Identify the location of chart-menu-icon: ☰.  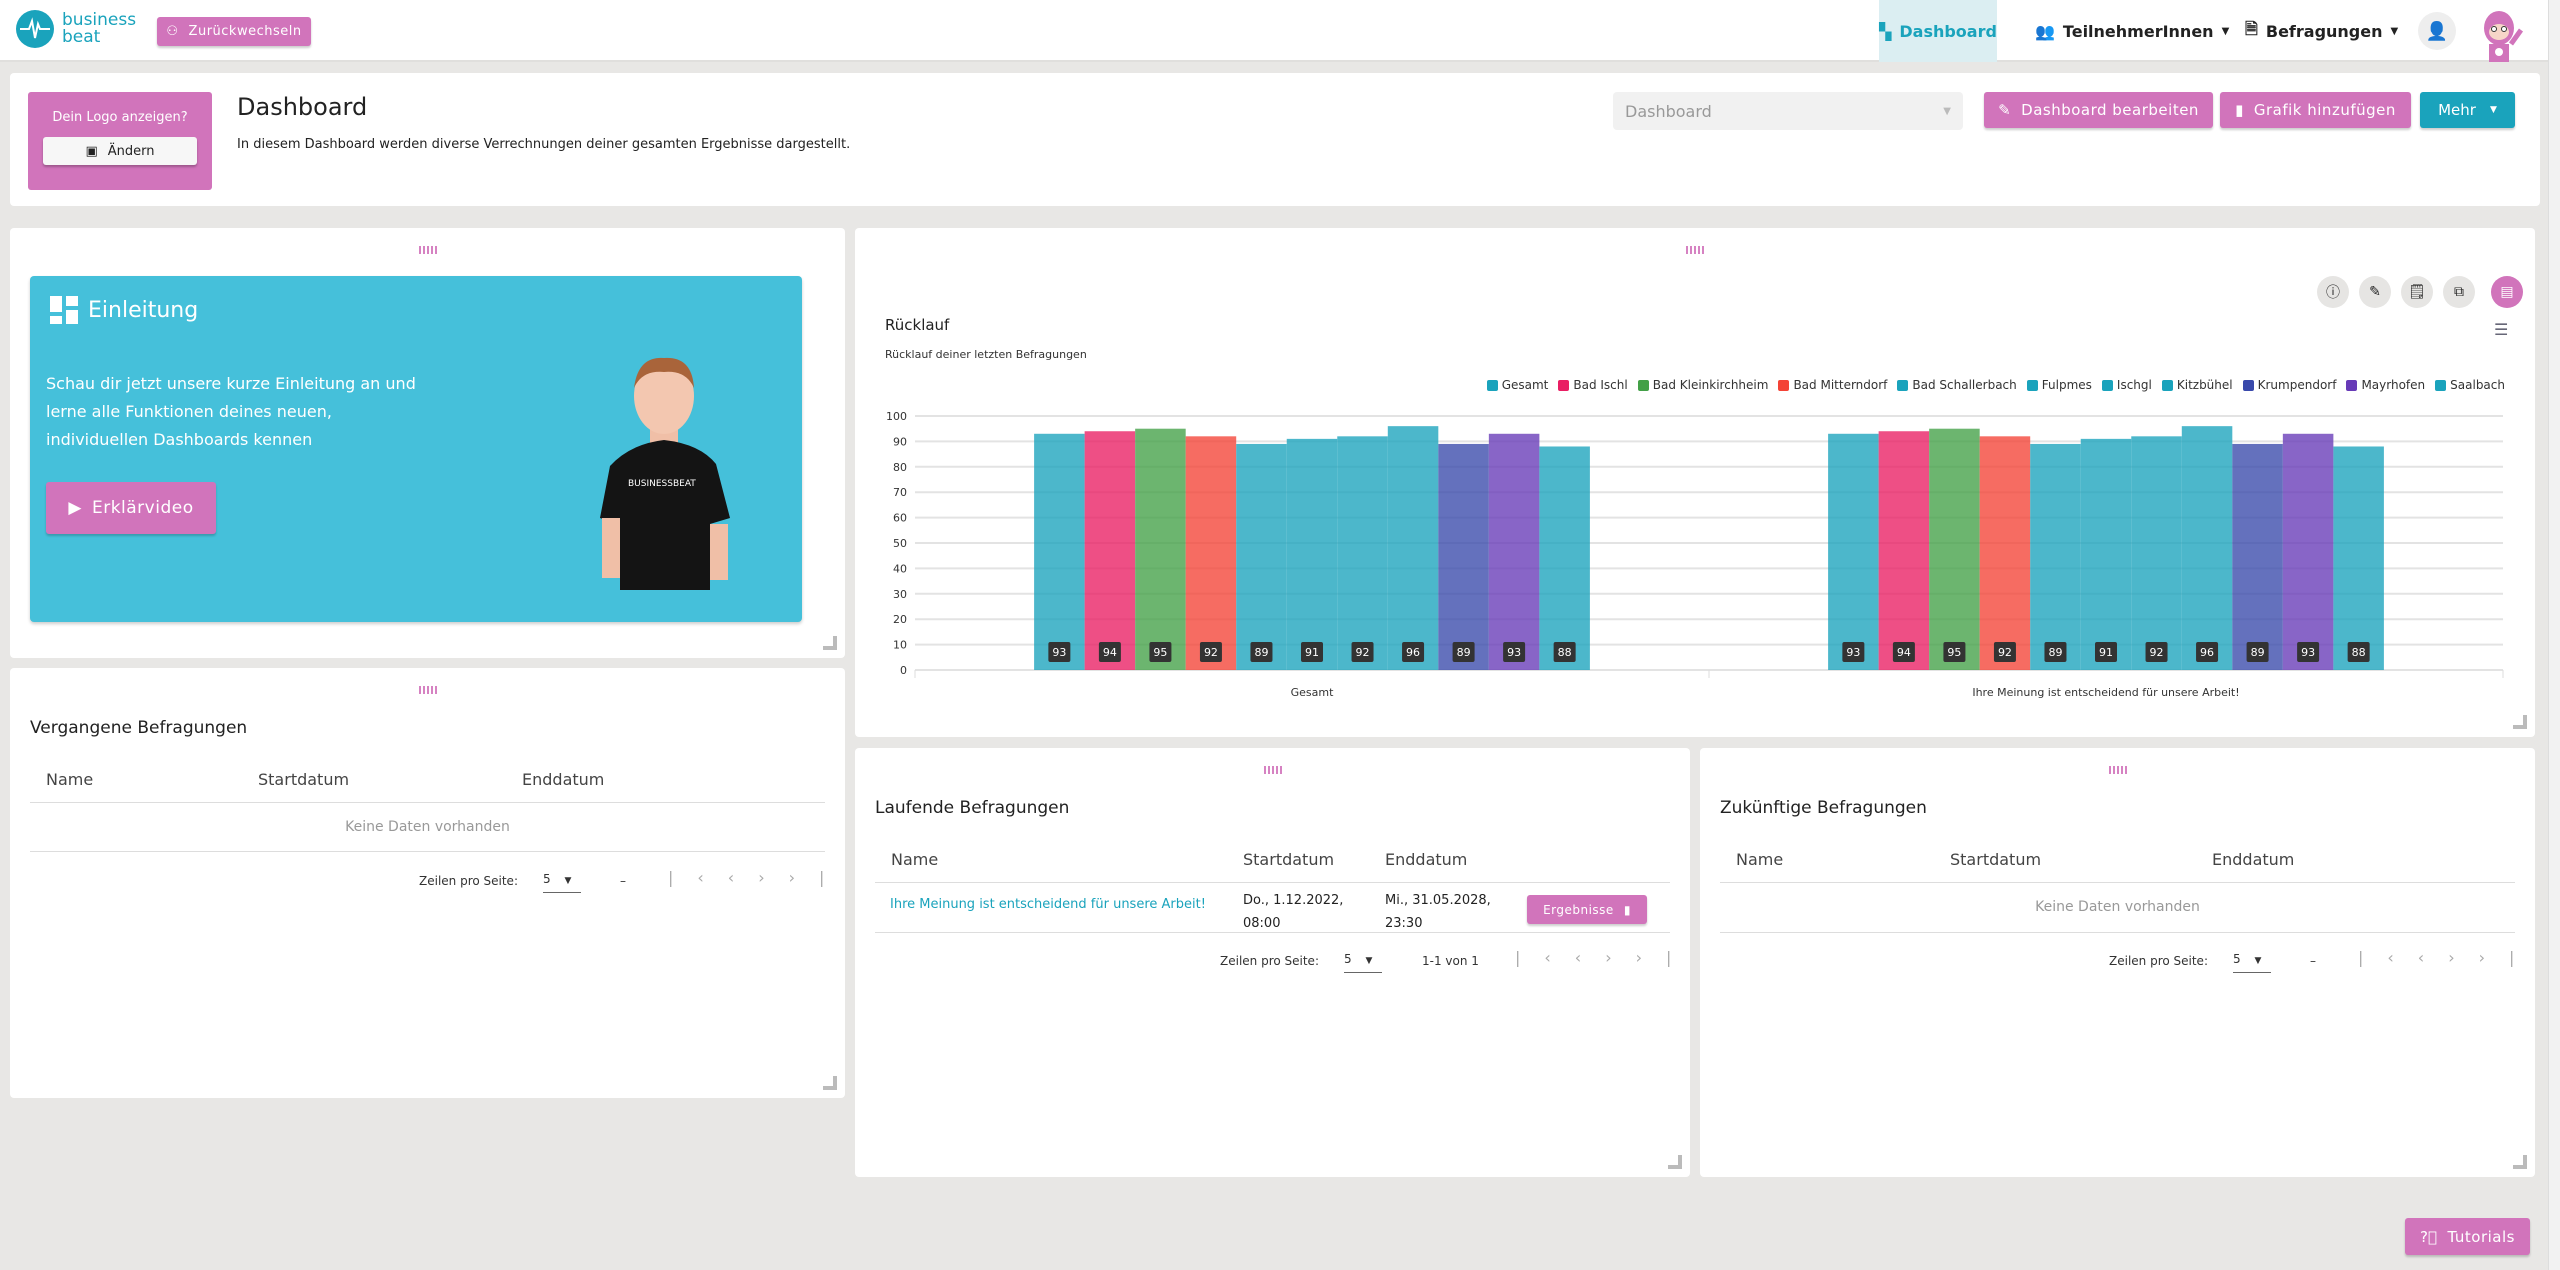
(2501, 329).